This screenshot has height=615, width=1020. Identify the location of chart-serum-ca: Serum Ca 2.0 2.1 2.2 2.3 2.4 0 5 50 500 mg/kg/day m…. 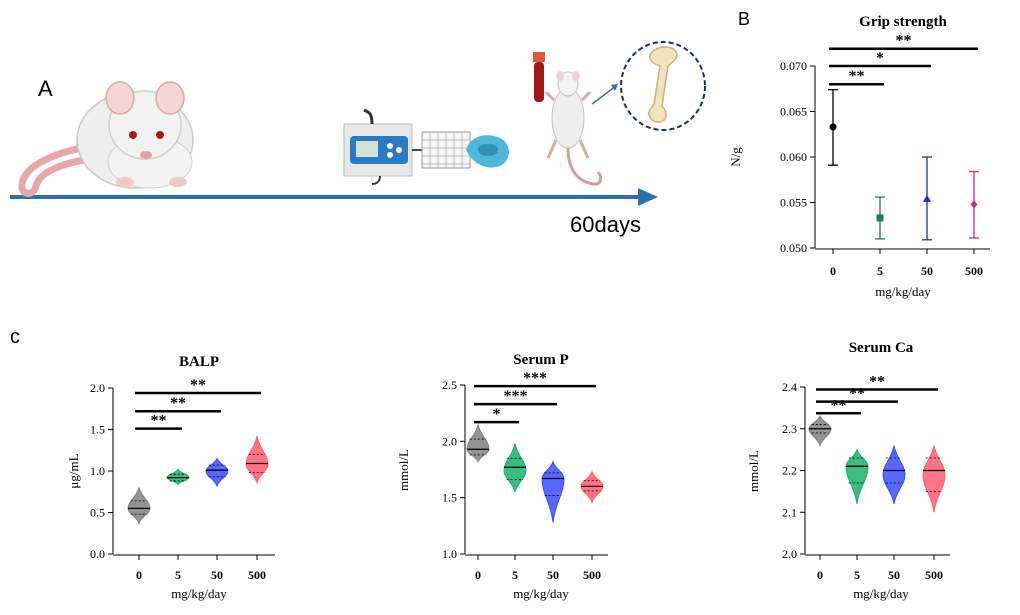
(848, 470).